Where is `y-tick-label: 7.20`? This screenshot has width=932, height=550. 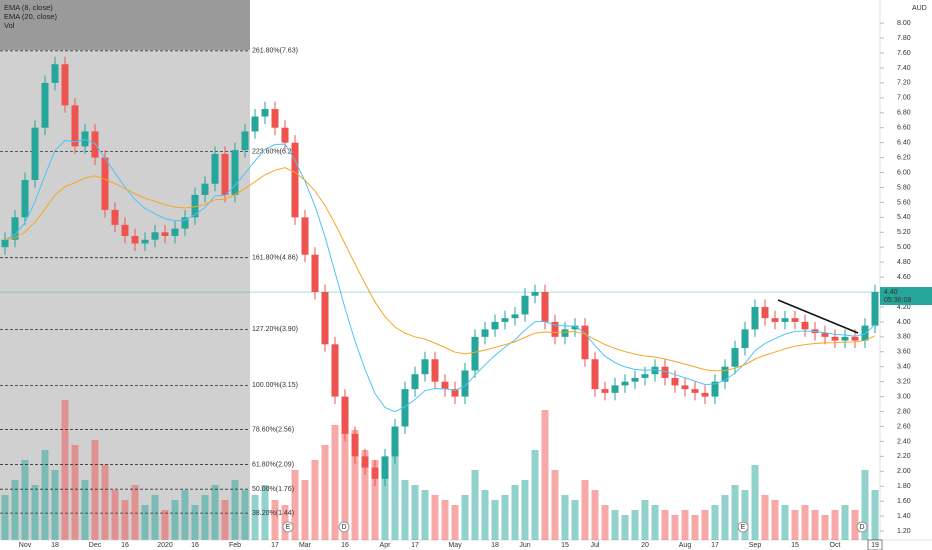 y-tick-label: 7.20 is located at coordinates (904, 83).